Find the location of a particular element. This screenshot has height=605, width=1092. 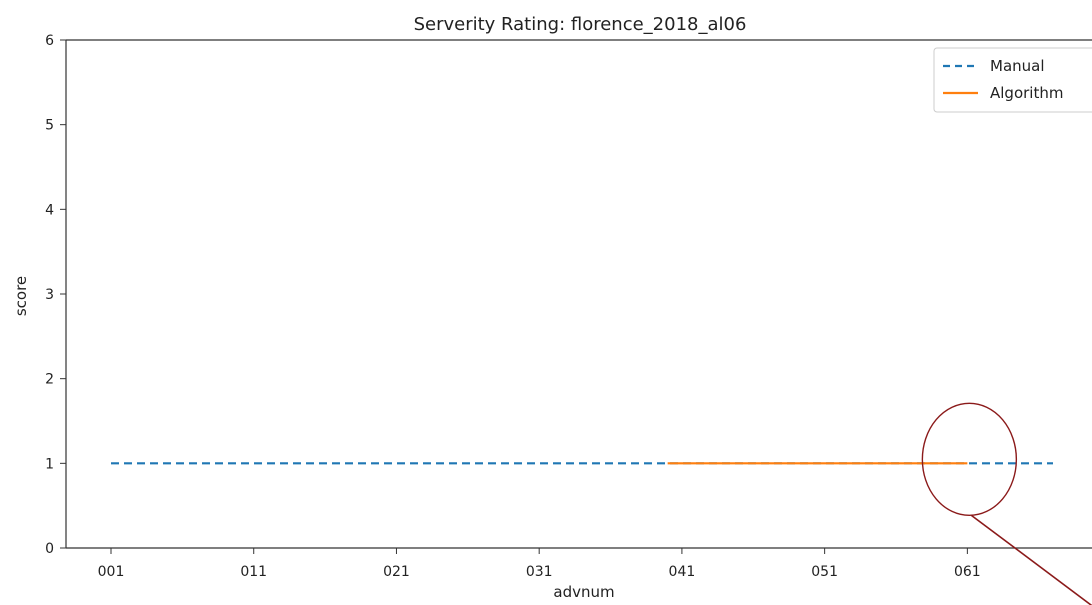

y-tick-label: 6 is located at coordinates (49, 41).